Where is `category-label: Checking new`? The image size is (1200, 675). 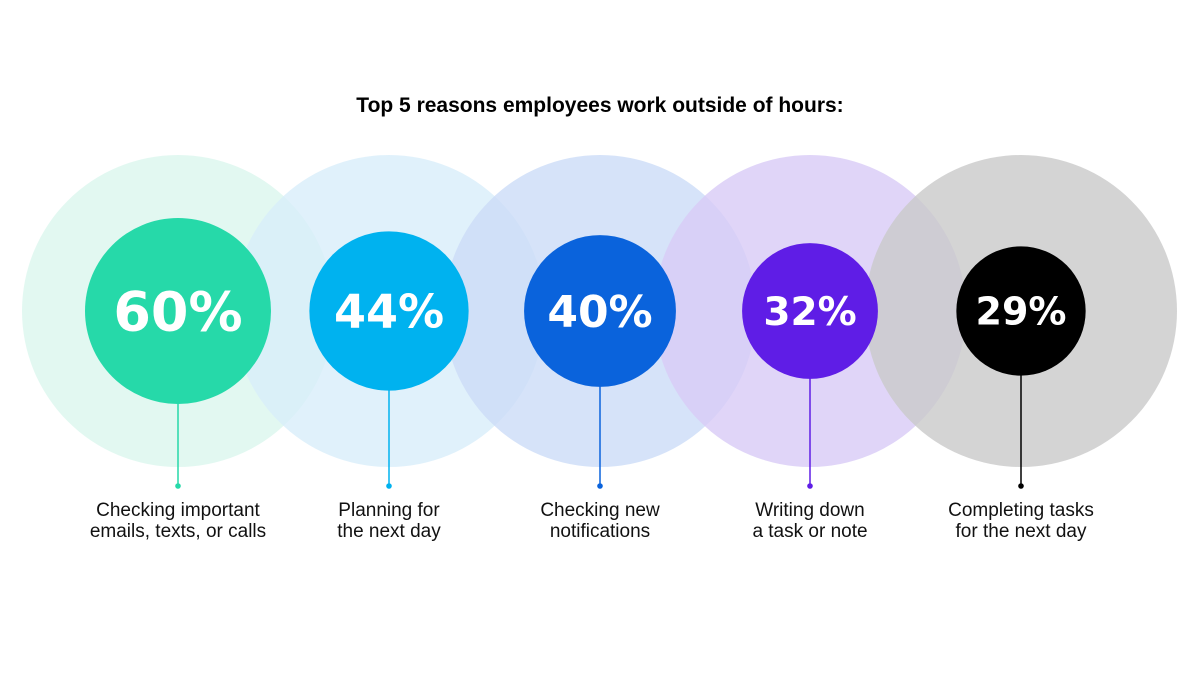
category-label: Checking new is located at coordinates (600, 510).